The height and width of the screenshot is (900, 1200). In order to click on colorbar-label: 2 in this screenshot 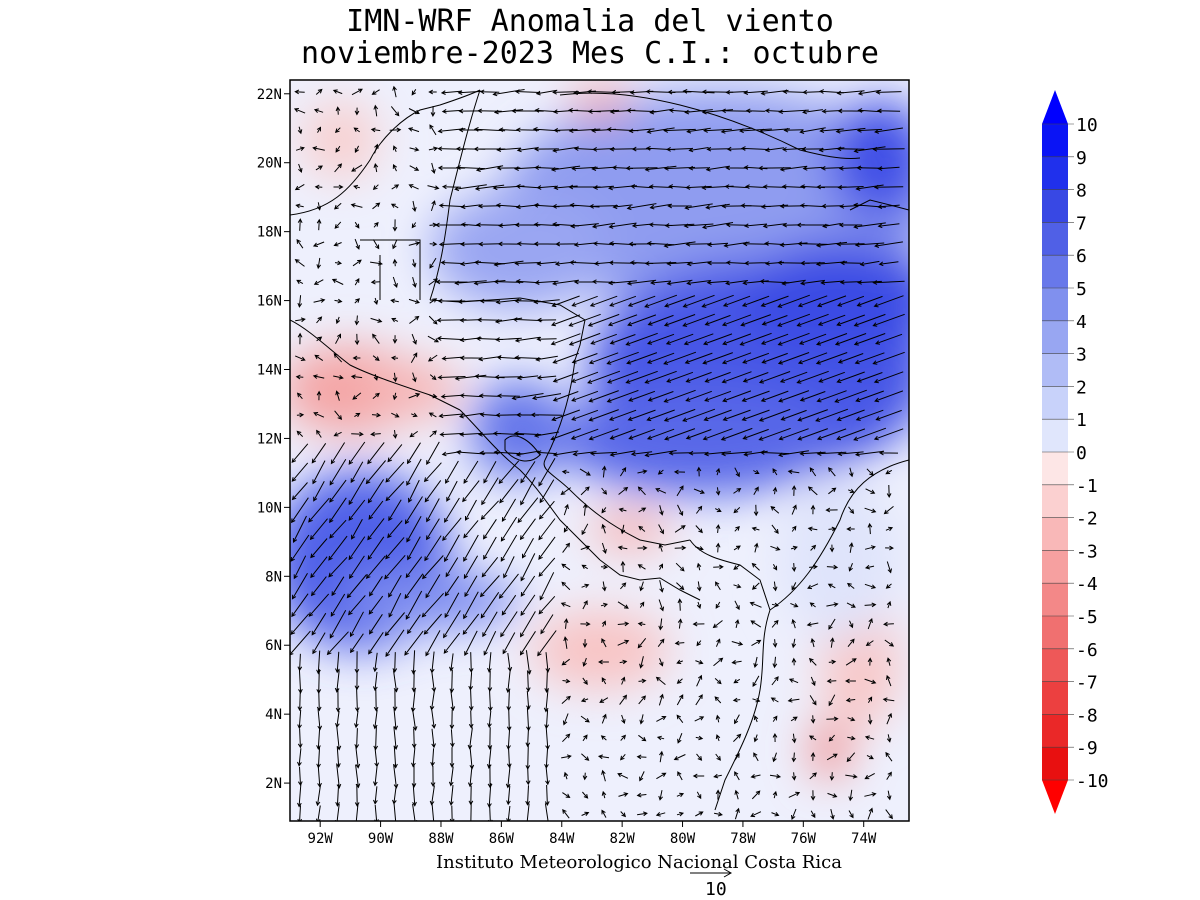, I will do `click(1081, 387)`.